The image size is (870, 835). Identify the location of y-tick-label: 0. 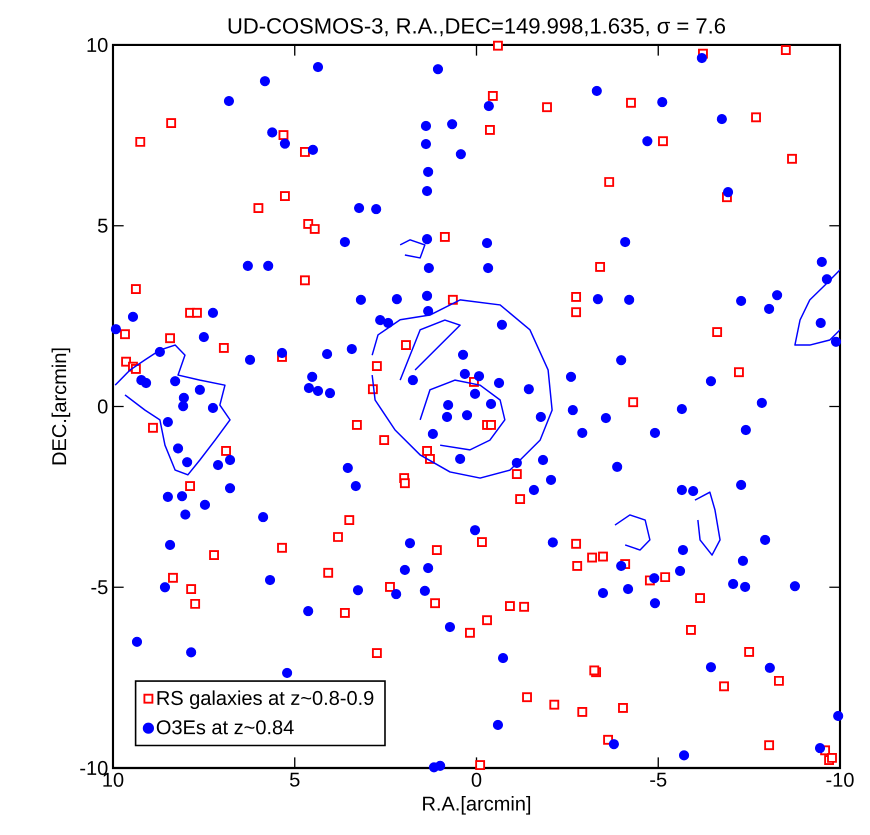
(103, 406).